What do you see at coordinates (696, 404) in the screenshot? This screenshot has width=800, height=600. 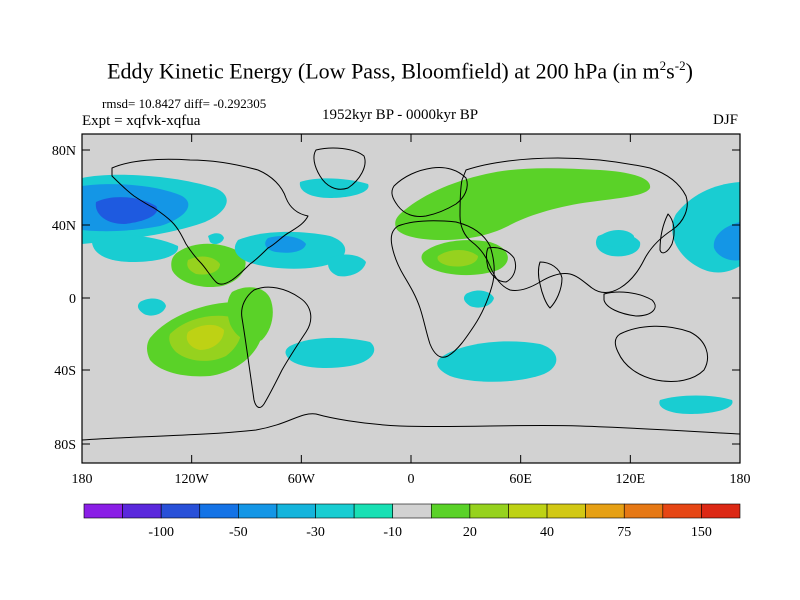 I see `anomaly-region-southern-ocean` at bounding box center [696, 404].